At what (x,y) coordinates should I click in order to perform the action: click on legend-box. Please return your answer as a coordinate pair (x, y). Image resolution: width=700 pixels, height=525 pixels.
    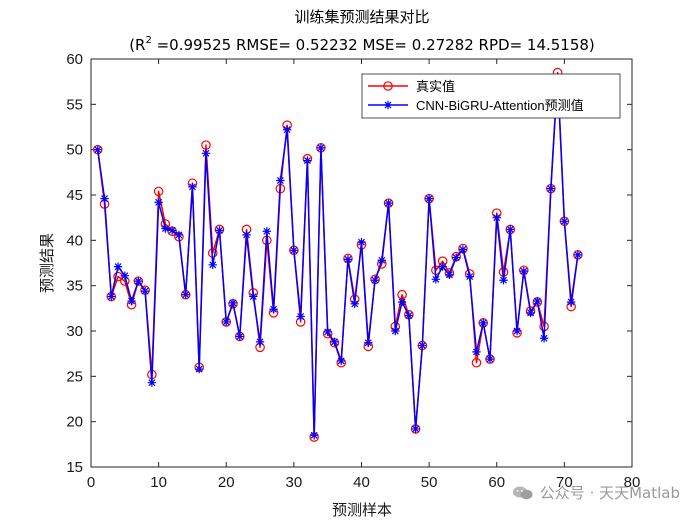
    Looking at the image, I should click on (491, 96).